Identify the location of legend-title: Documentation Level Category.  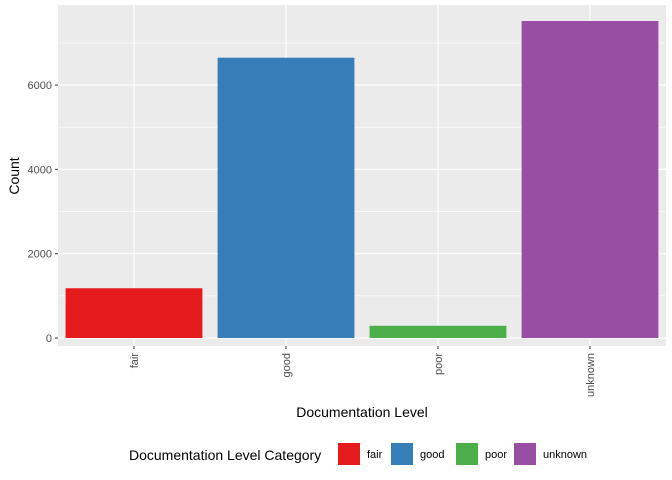
(225, 455).